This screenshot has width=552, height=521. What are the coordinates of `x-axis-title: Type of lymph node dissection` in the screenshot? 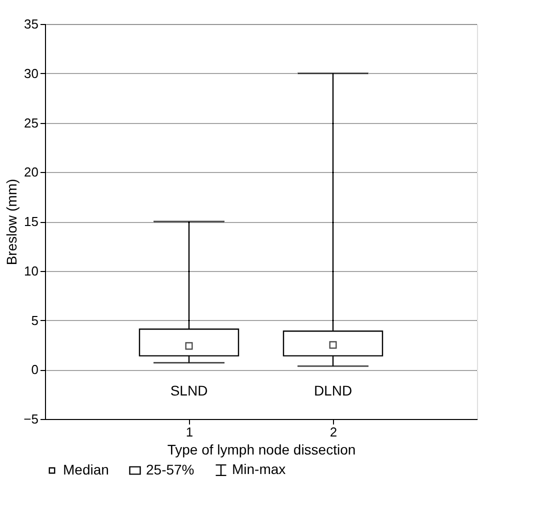 It's located at (261, 450).